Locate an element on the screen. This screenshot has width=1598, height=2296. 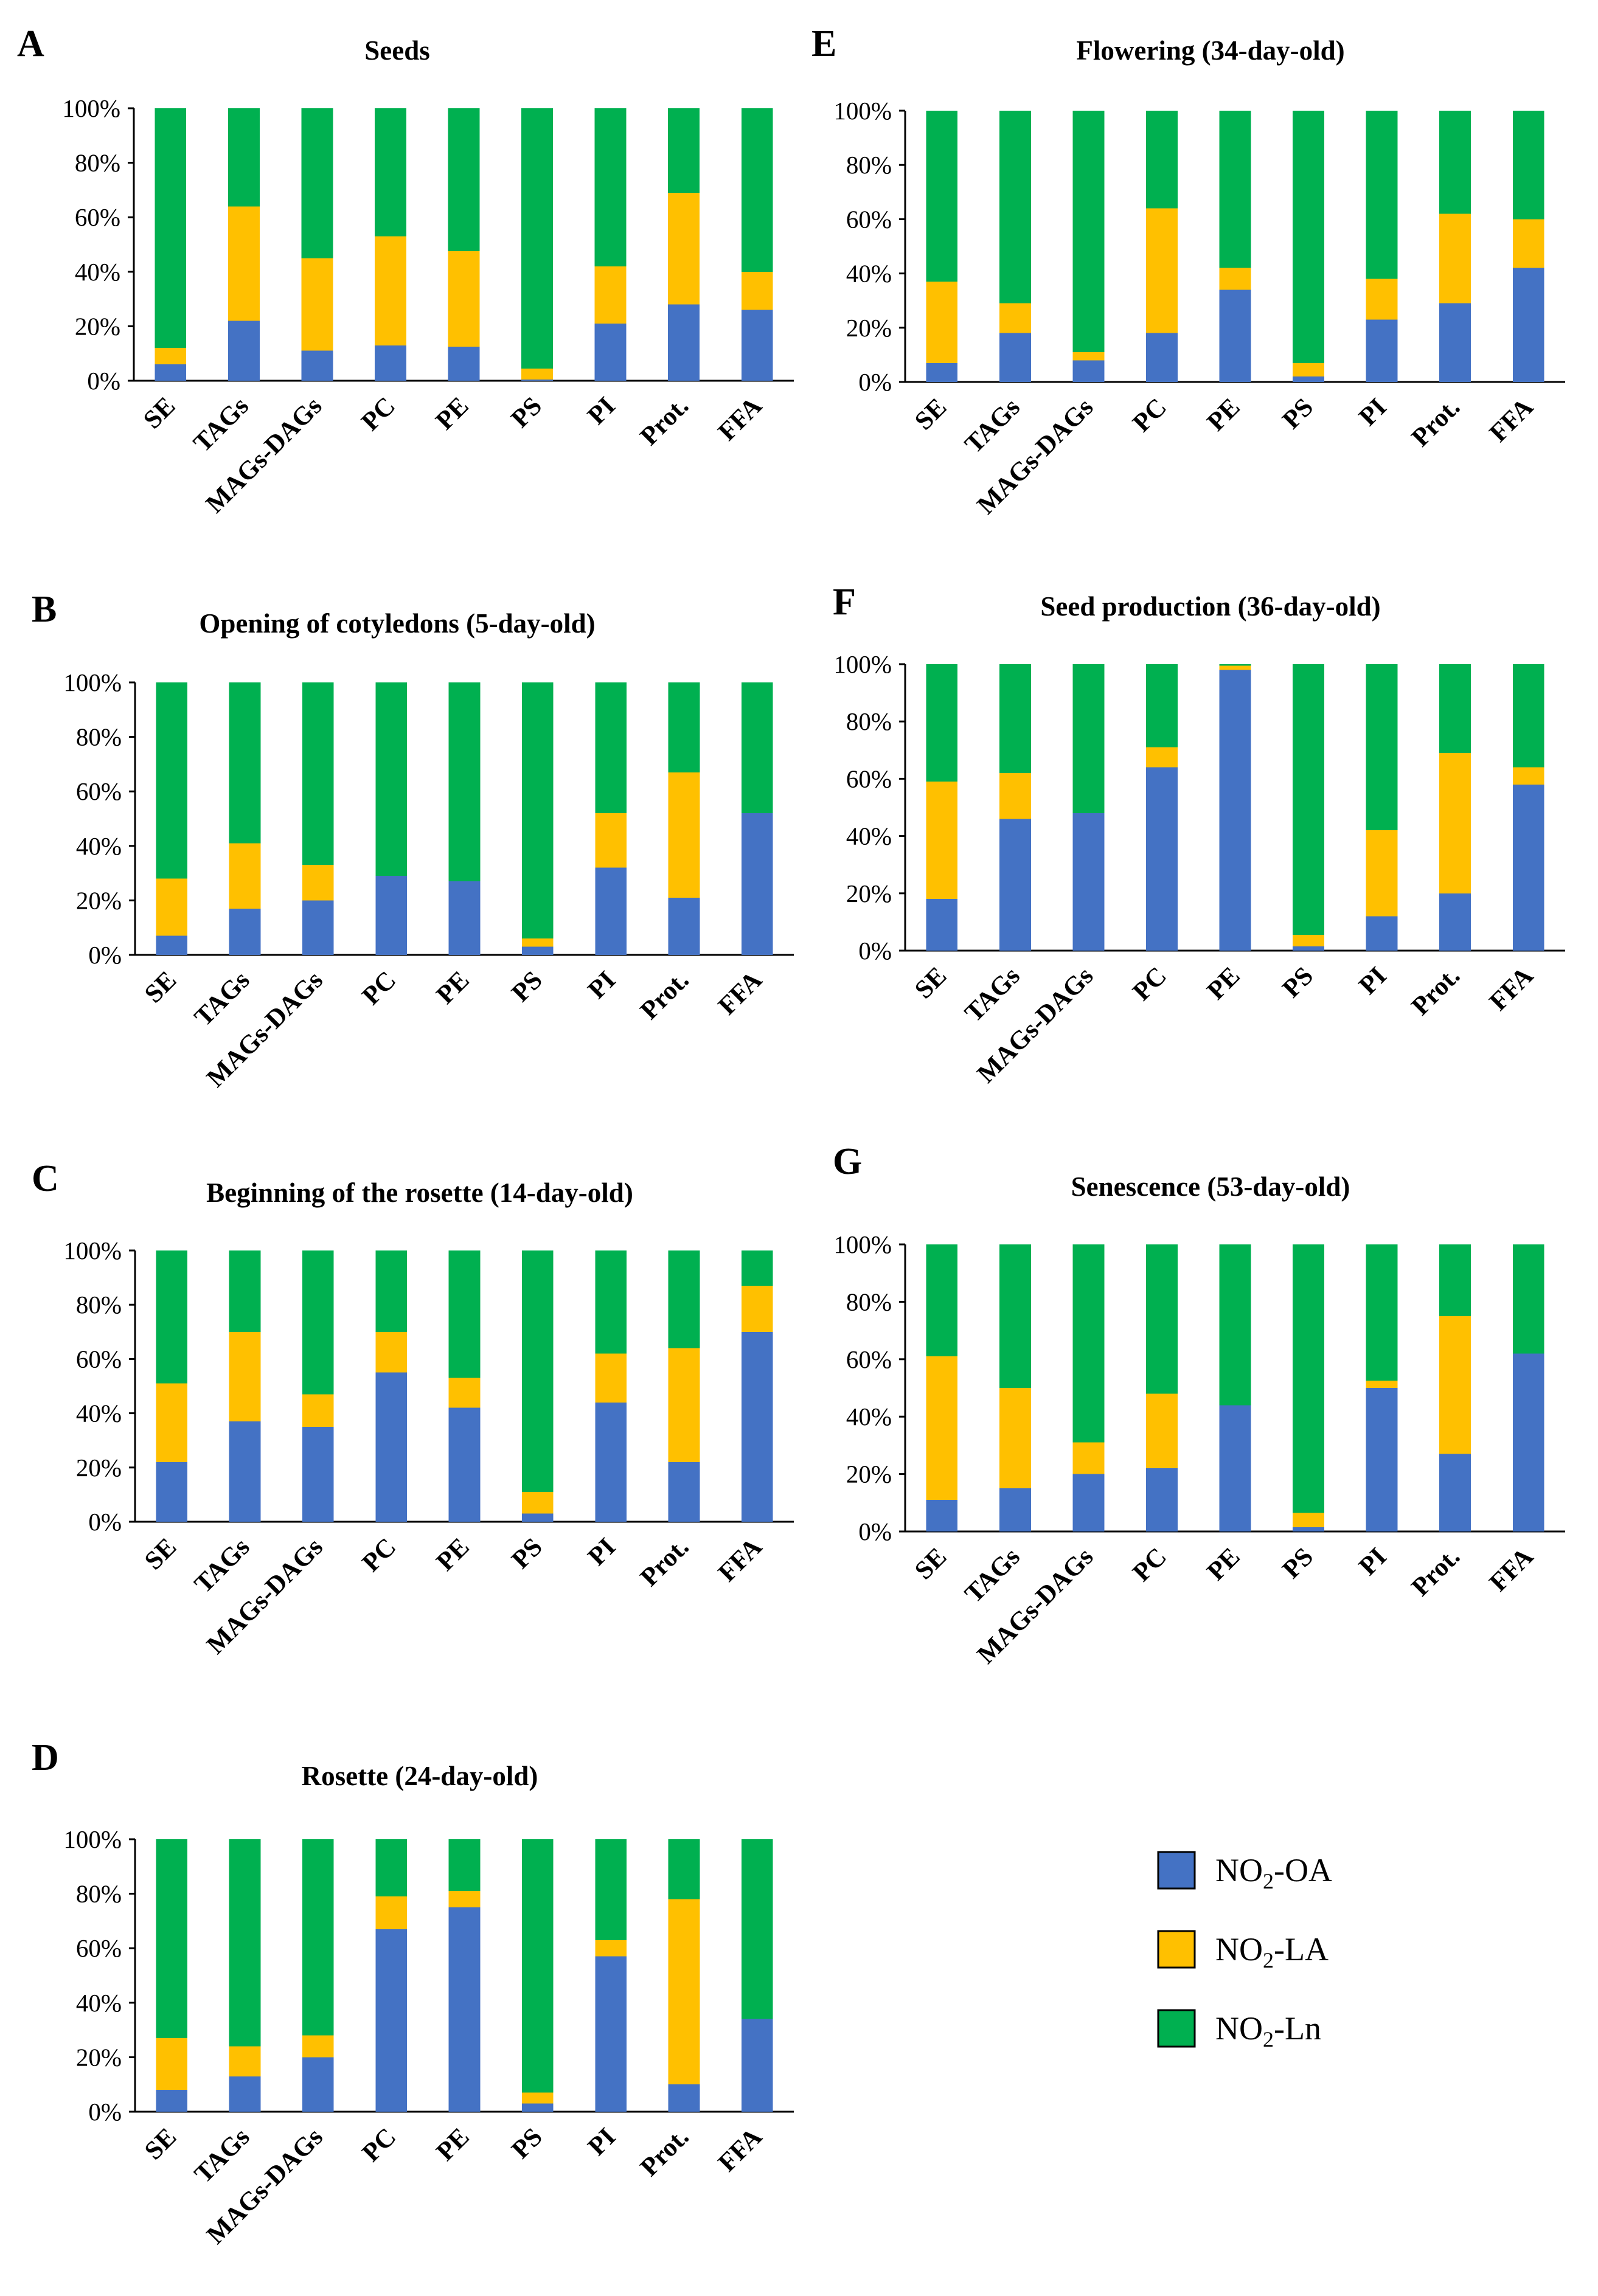
bar-b-tags-no2-la is located at coordinates (245, 876).